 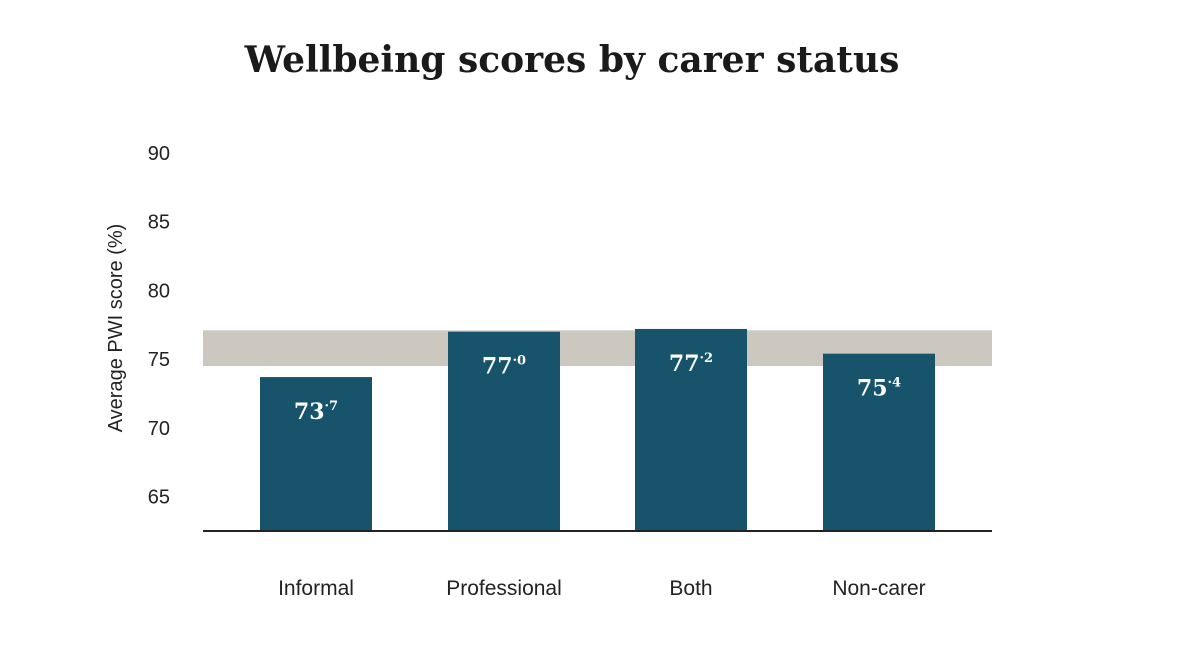 What do you see at coordinates (602, 588) in the screenshot?
I see `x-axis-categories: Informal Professional Both Non-carer` at bounding box center [602, 588].